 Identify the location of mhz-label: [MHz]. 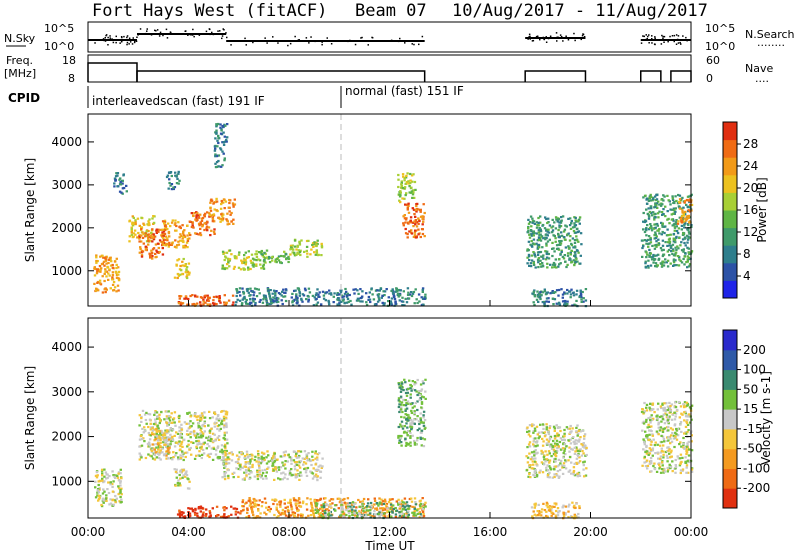
(20, 73).